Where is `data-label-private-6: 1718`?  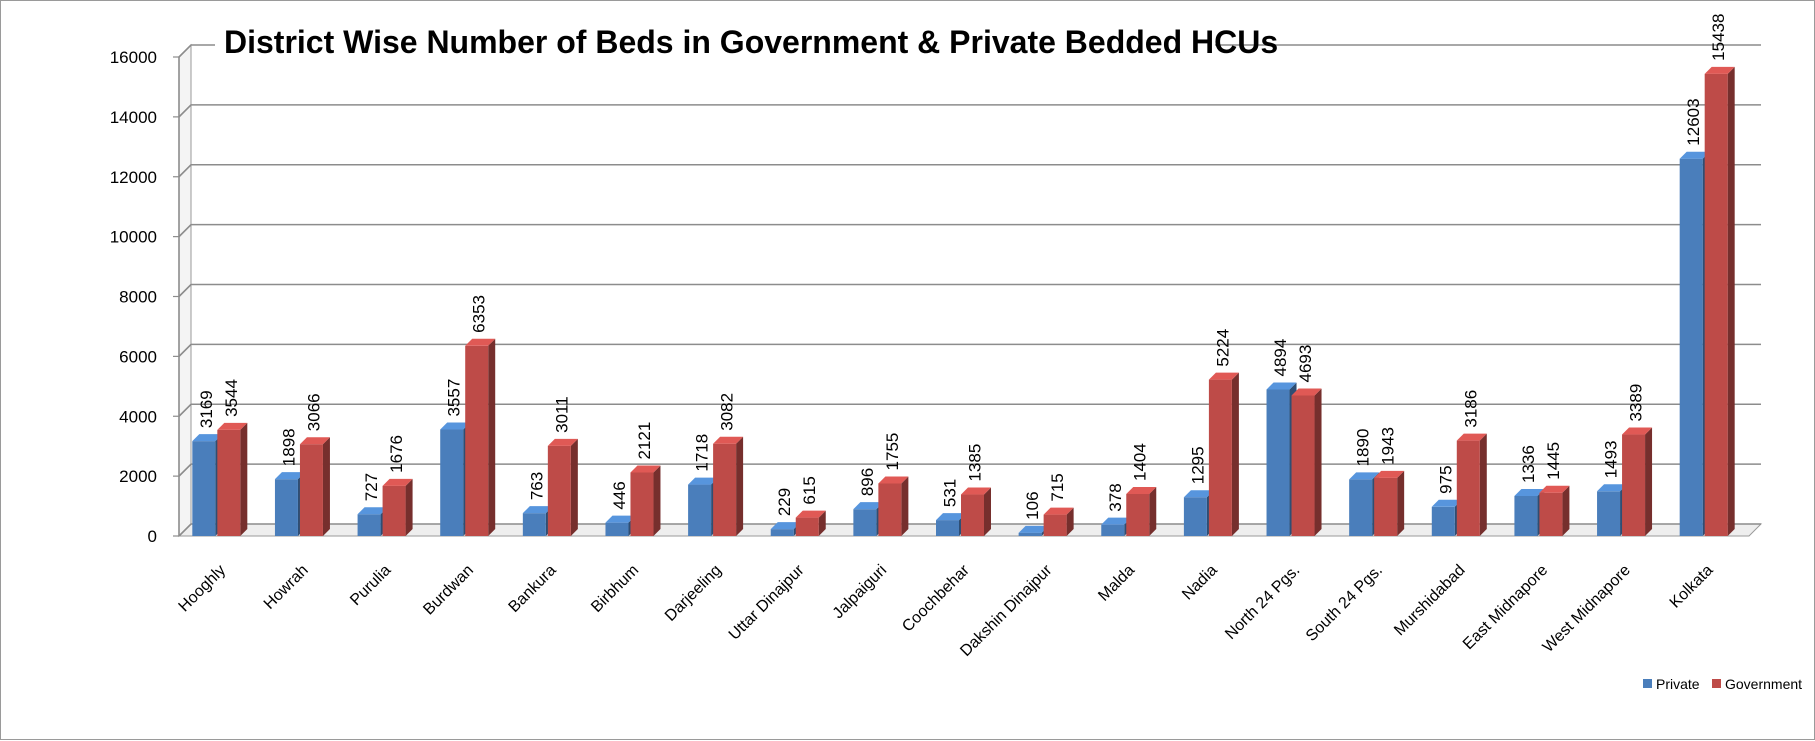
data-label-private-6: 1718 is located at coordinates (702, 453).